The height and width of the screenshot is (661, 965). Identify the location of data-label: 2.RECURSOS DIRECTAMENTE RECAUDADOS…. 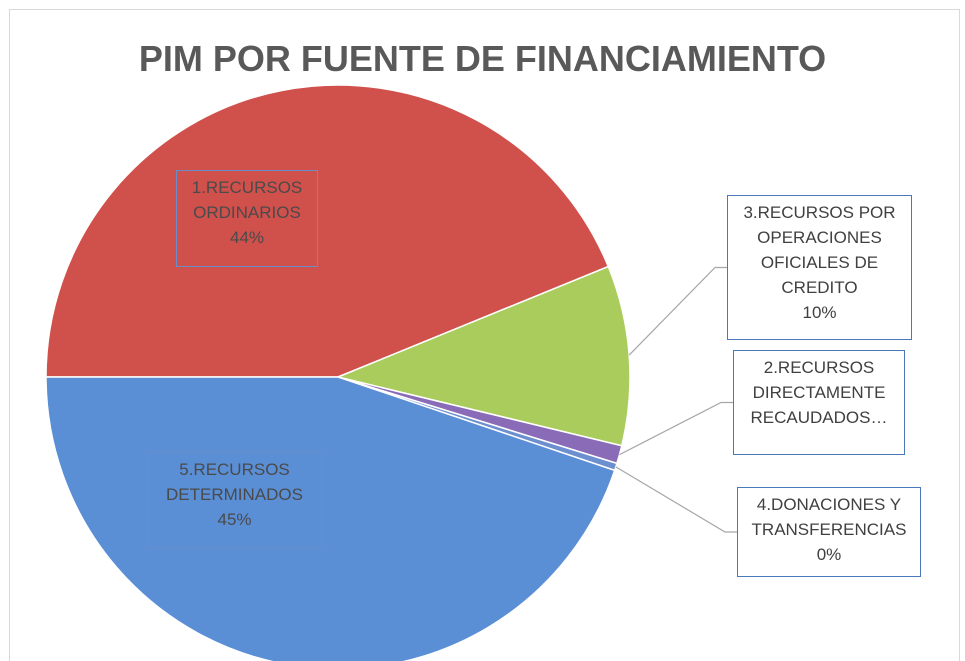
(819, 402).